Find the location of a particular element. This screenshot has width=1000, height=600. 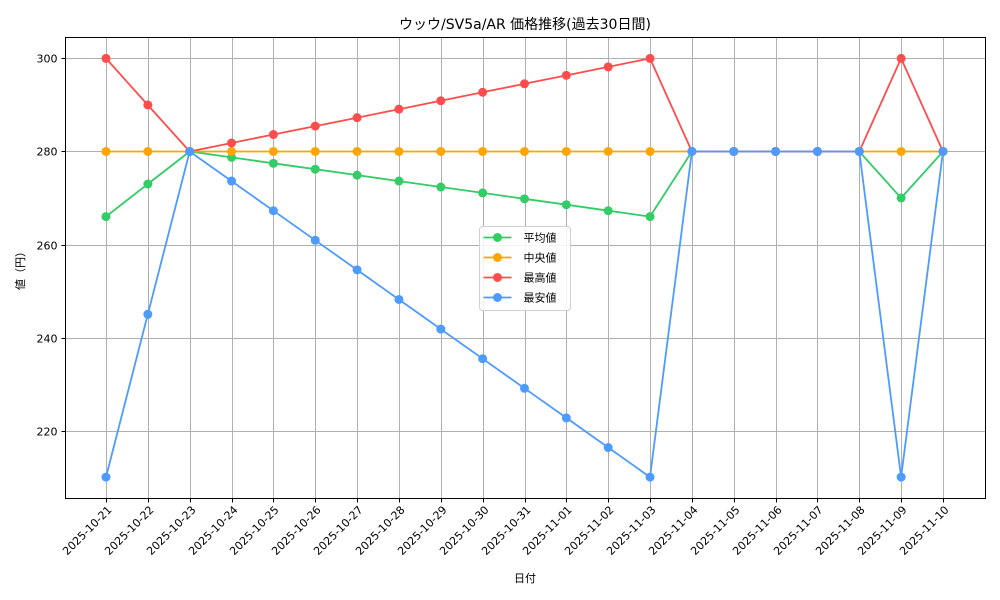

legend-label: 平均値 is located at coordinates (540, 238).